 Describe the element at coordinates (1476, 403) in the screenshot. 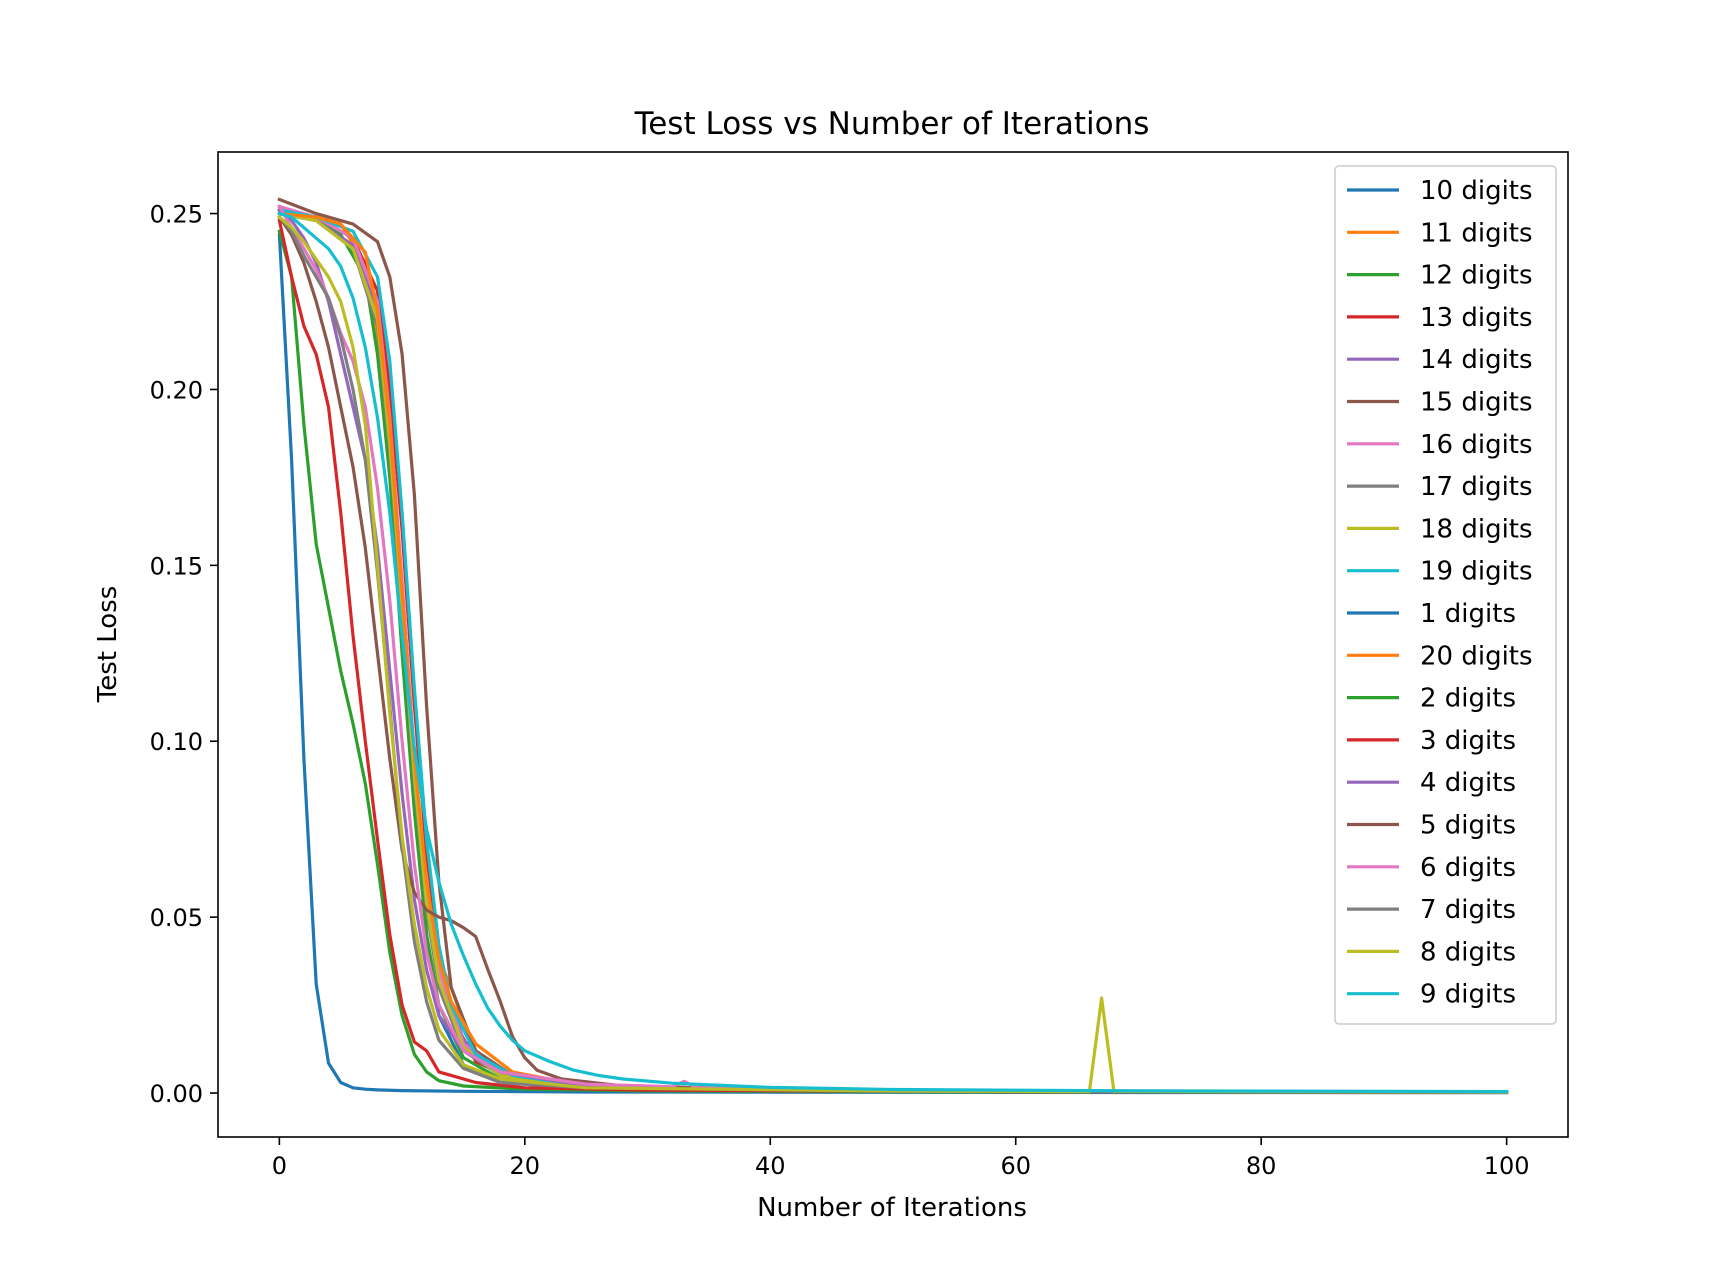

I see `legend-entry-label: 15 digits` at that location.